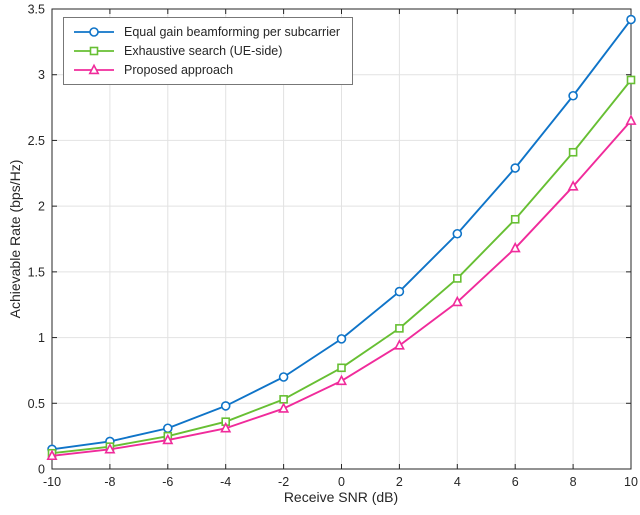 The width and height of the screenshot is (640, 515). I want to click on svg-text: -2, so click(283, 482).